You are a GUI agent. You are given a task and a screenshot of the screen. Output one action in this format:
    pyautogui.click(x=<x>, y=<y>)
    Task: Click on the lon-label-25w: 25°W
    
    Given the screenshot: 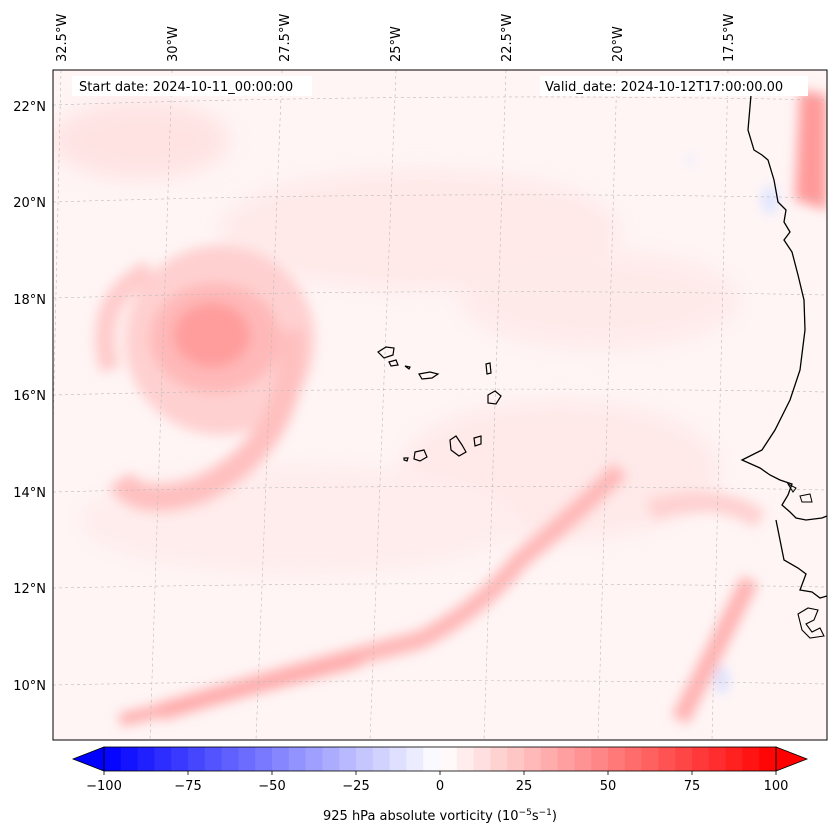 What is the action you would take?
    pyautogui.click(x=396, y=44)
    